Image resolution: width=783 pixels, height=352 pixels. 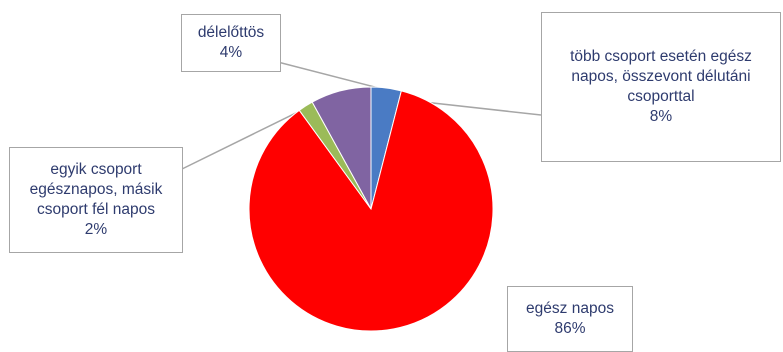 I want to click on data-label-tobb-line-2: napos, összevont délutáni, so click(x=661, y=76).